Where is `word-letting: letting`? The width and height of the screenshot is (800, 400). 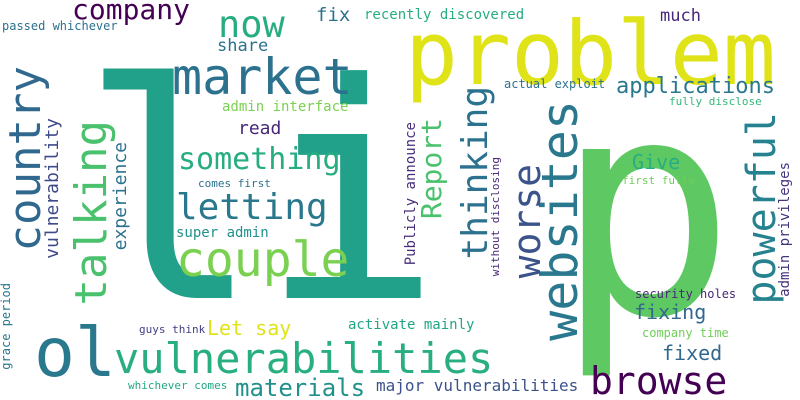 word-letting: letting is located at coordinates (252, 208).